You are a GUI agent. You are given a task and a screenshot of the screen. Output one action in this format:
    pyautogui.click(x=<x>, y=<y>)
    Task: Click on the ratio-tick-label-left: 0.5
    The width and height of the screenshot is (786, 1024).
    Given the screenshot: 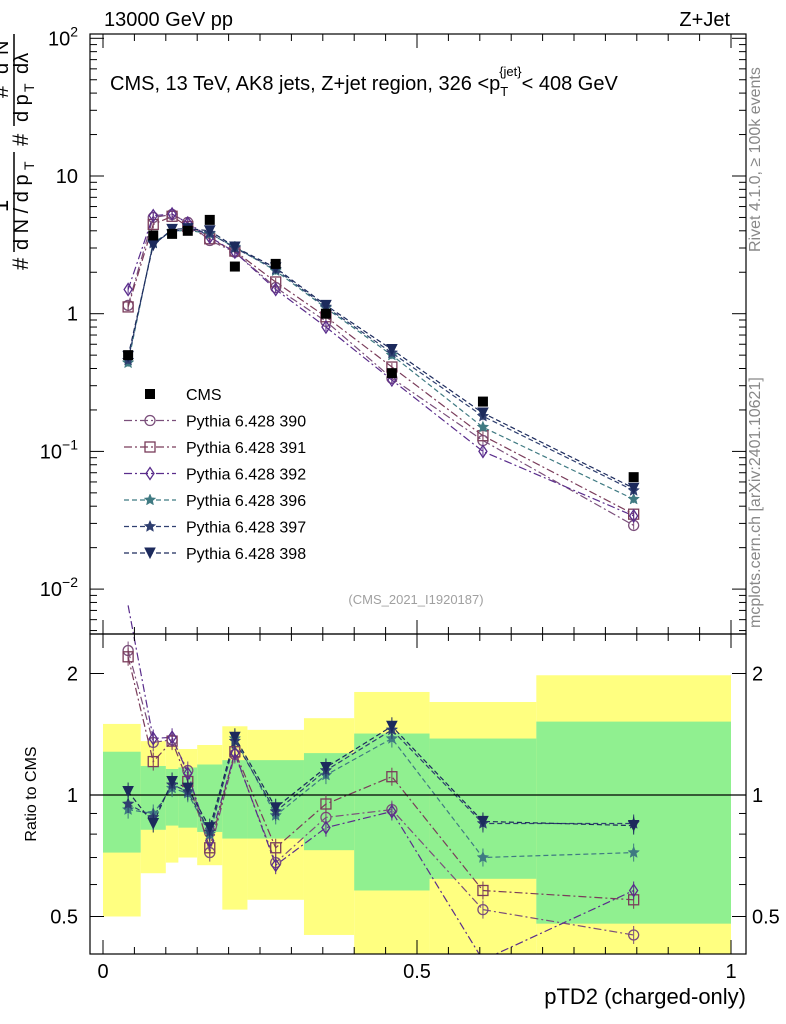 What is the action you would take?
    pyautogui.click(x=64, y=918)
    